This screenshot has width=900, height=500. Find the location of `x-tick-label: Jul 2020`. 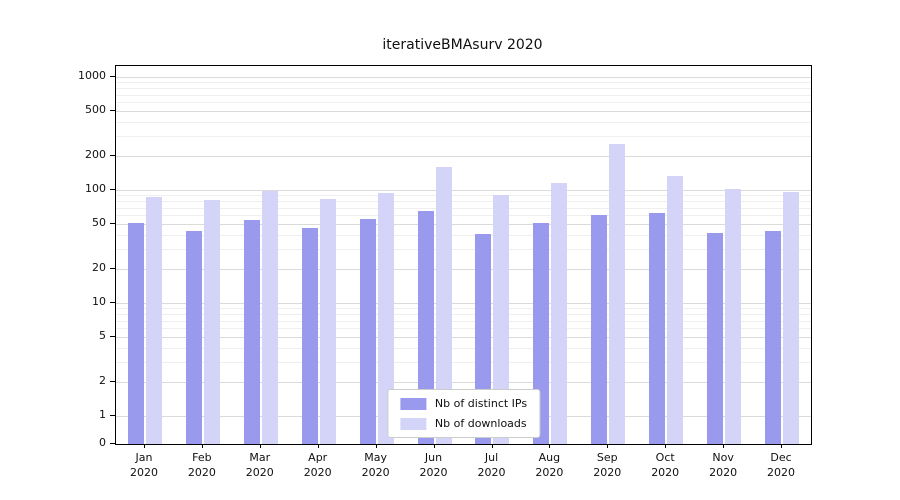

x-tick-label: Jul 2020 is located at coordinates (491, 465).